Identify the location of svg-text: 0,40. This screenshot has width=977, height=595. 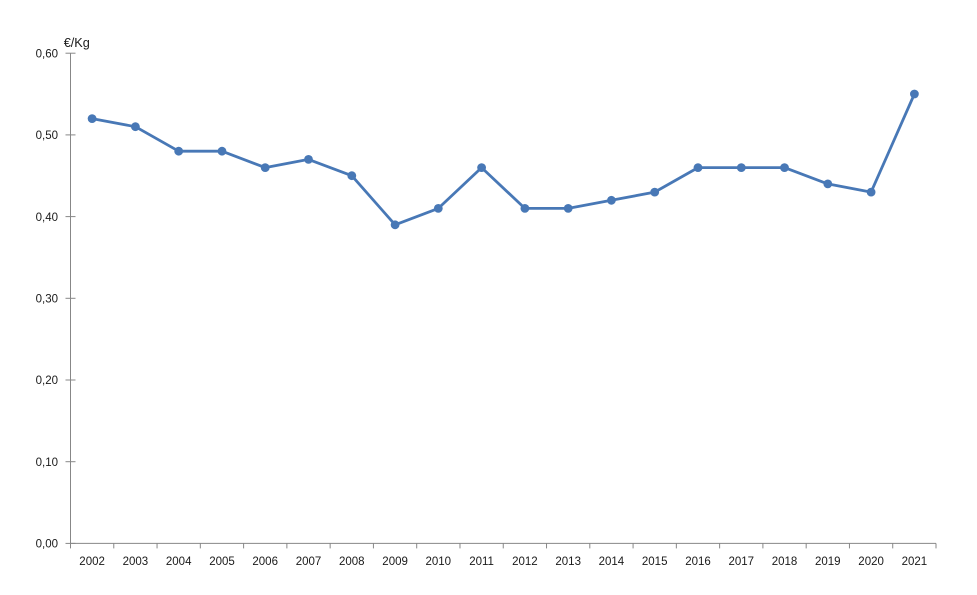
(47, 218).